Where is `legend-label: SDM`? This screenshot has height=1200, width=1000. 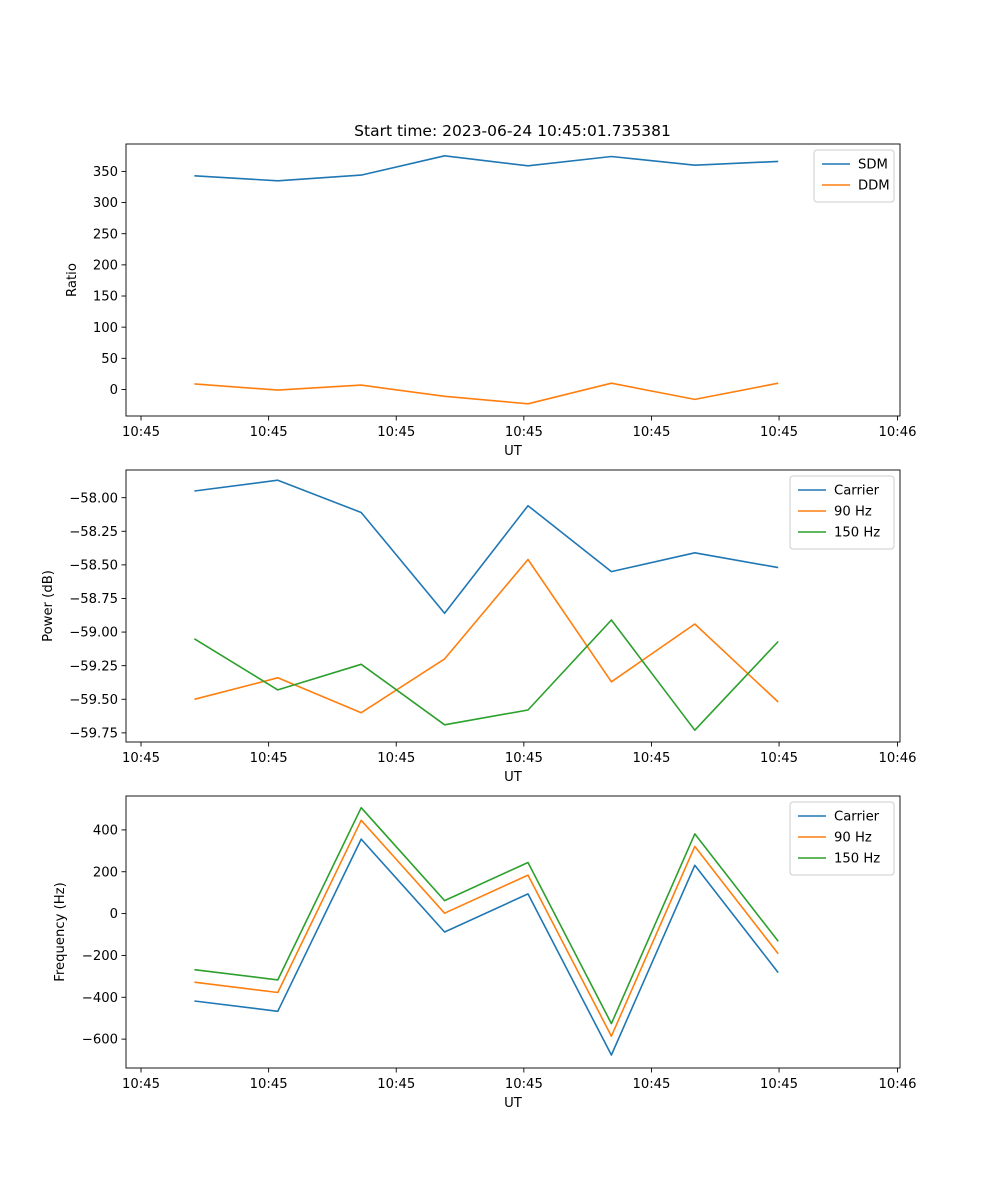
legend-label: SDM is located at coordinates (873, 165).